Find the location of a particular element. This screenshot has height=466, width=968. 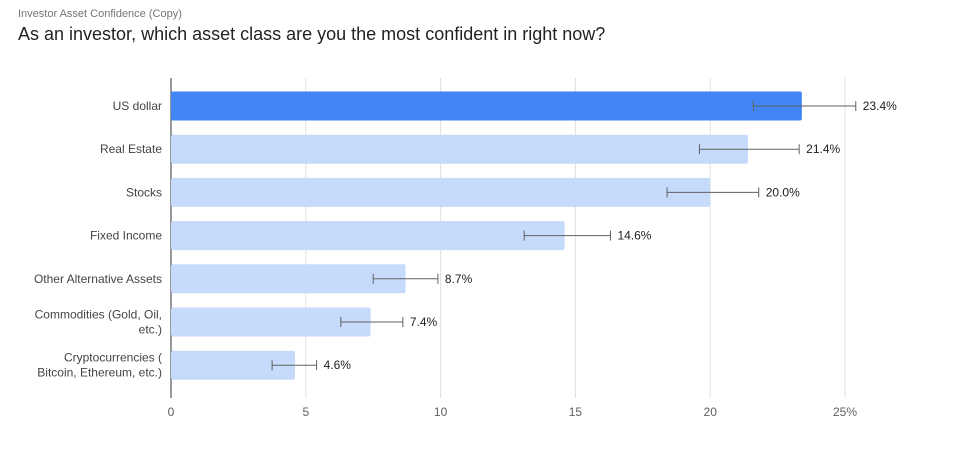

category-label: Real Estate is located at coordinates (131, 149).